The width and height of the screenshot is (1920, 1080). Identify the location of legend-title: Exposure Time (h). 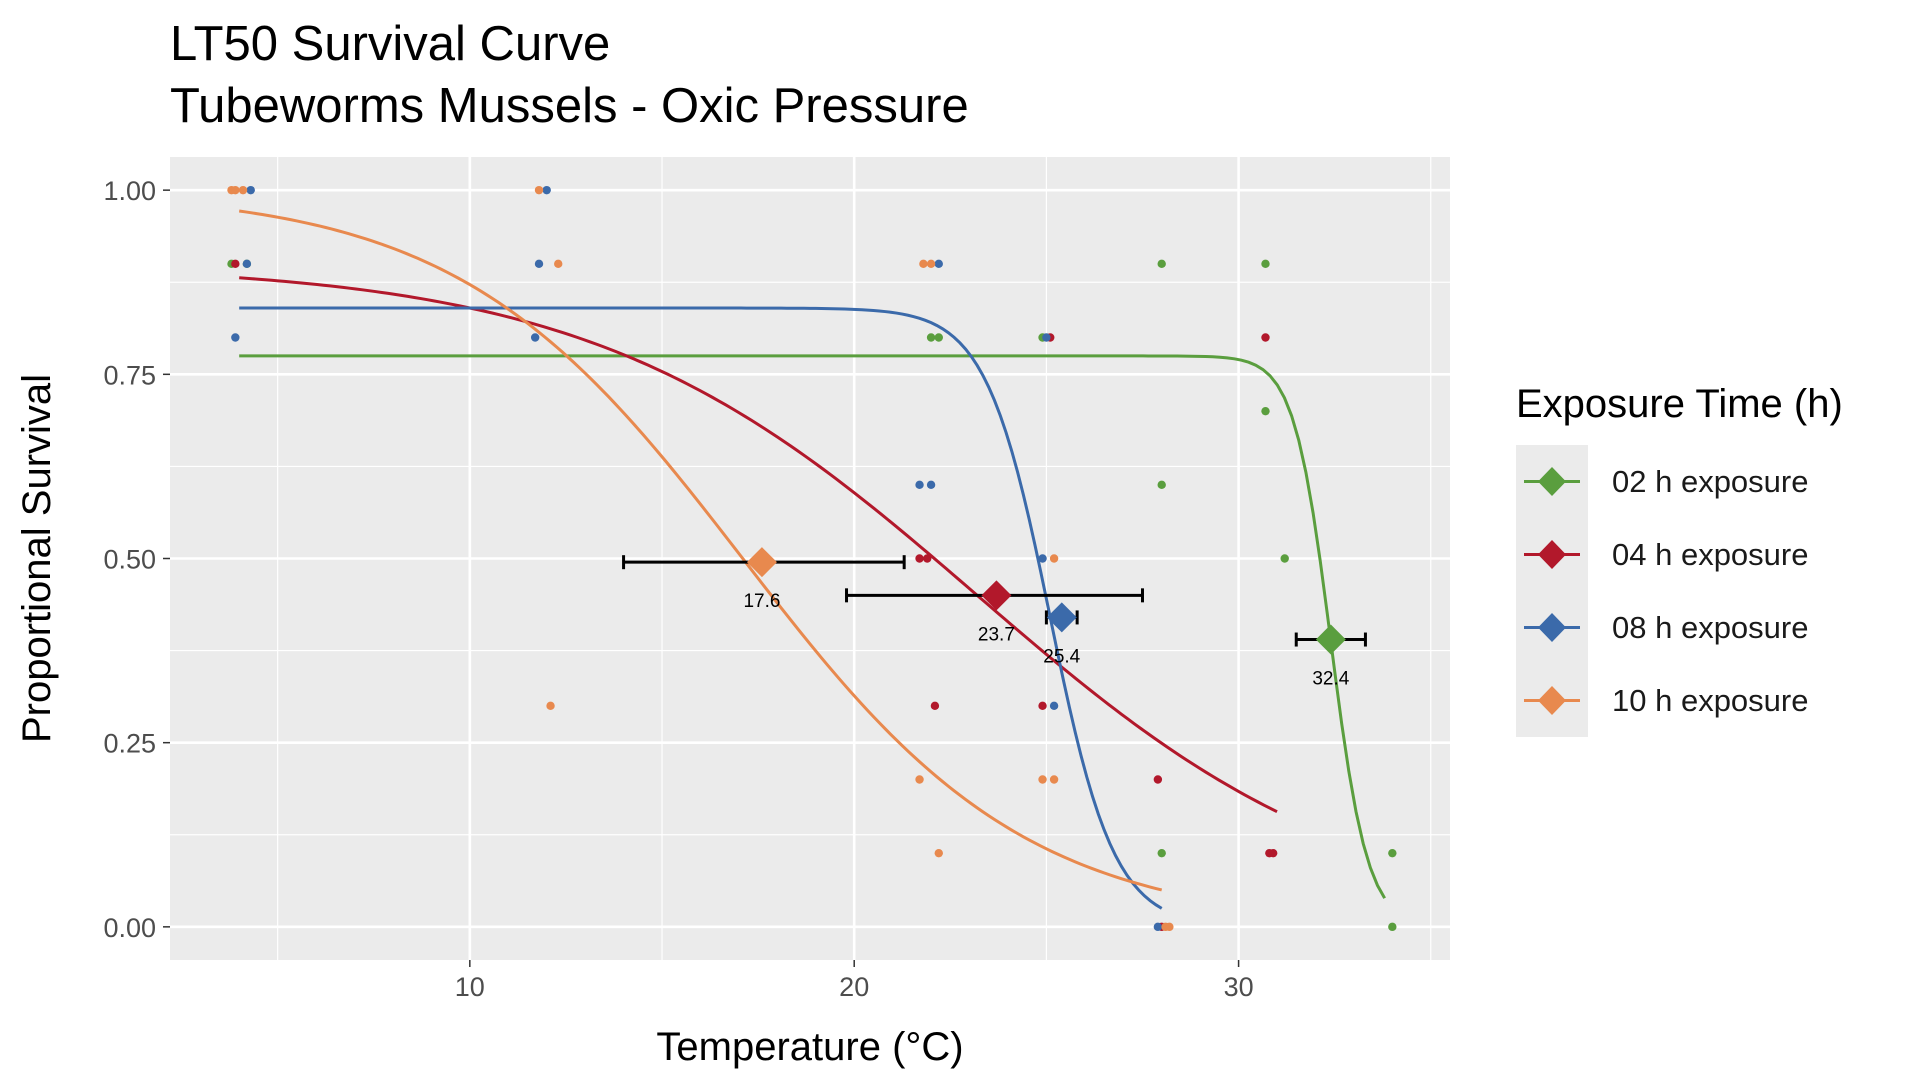
(1679, 404).